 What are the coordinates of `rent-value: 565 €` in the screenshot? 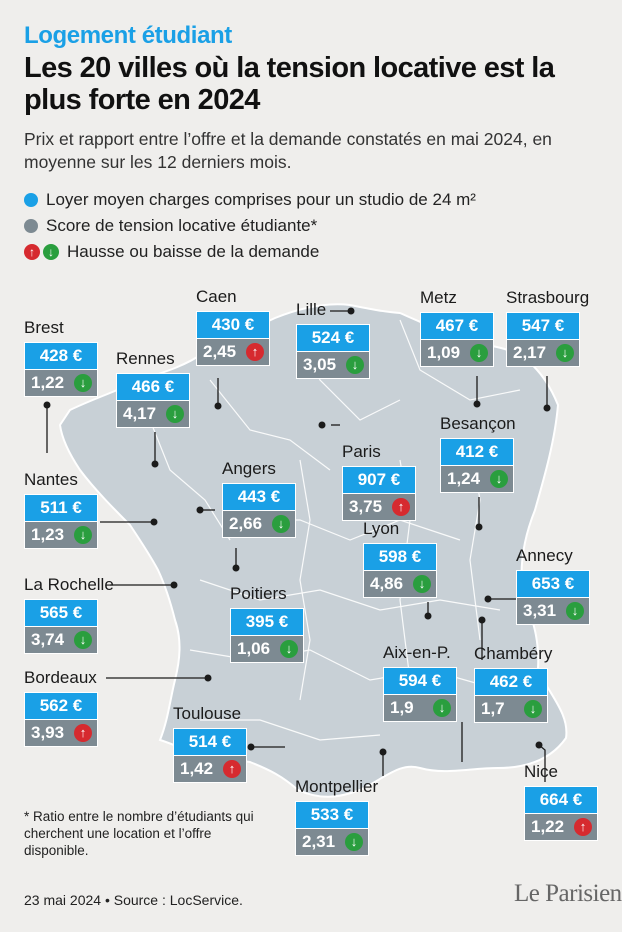 It's located at (61, 613).